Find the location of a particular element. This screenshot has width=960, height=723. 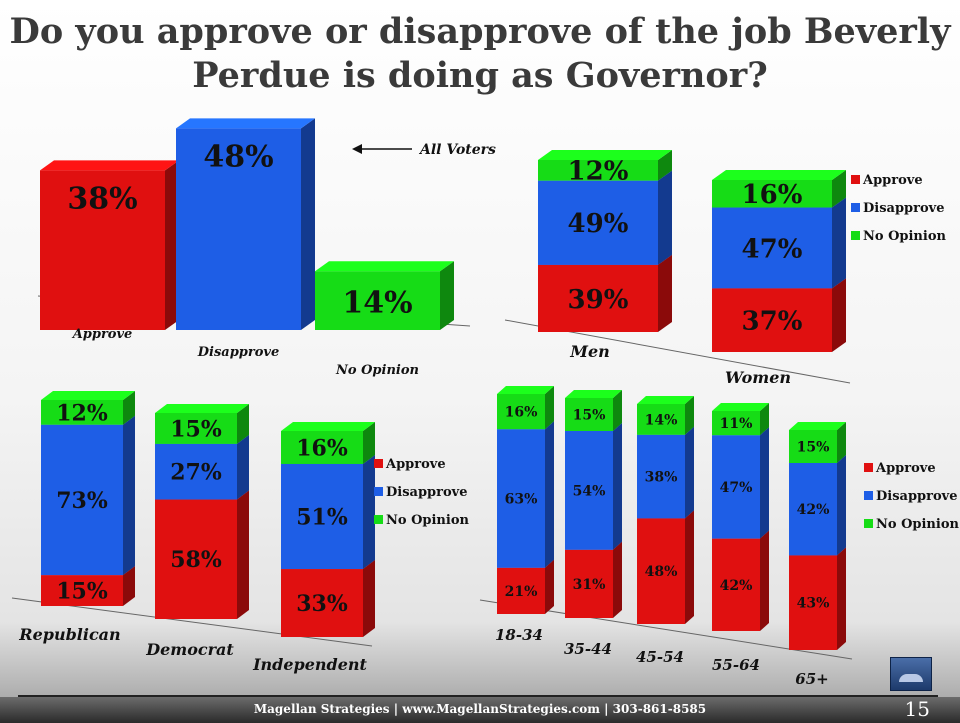

chart3-label-republican-approve: 15% is located at coordinates (82, 591).